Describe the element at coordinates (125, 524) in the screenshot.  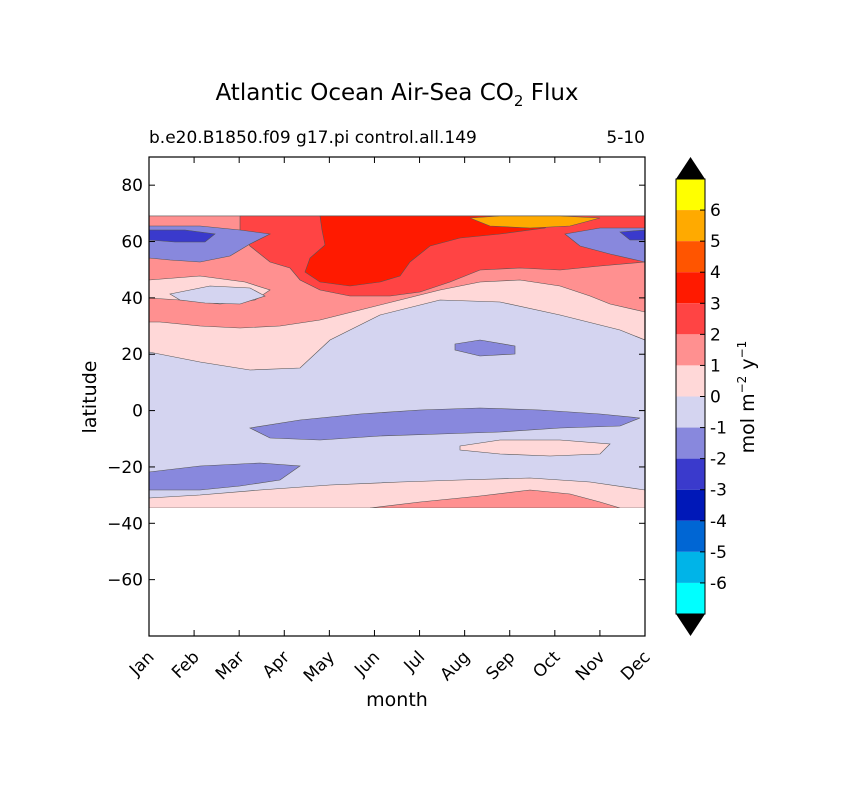
I see `y-tick-label: −40` at that location.